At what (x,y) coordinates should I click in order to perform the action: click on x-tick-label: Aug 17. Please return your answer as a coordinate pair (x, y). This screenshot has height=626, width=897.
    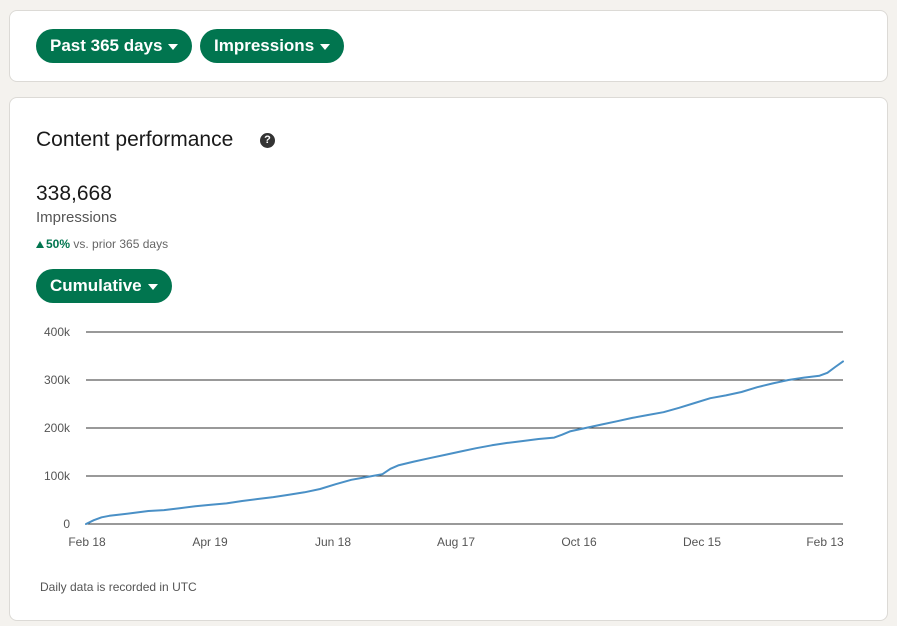
    Looking at the image, I should click on (456, 542).